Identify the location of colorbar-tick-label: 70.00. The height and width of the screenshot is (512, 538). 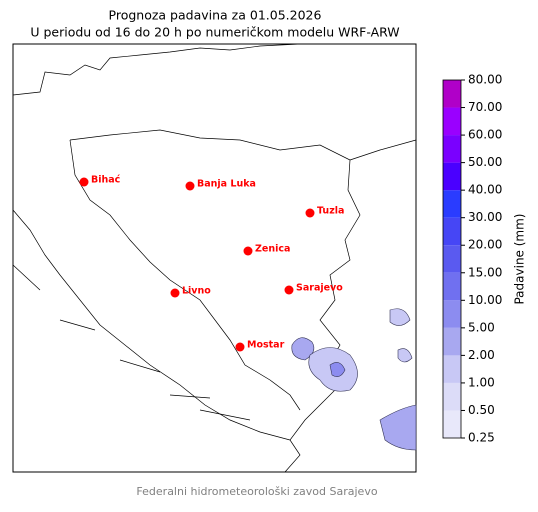
(485, 107).